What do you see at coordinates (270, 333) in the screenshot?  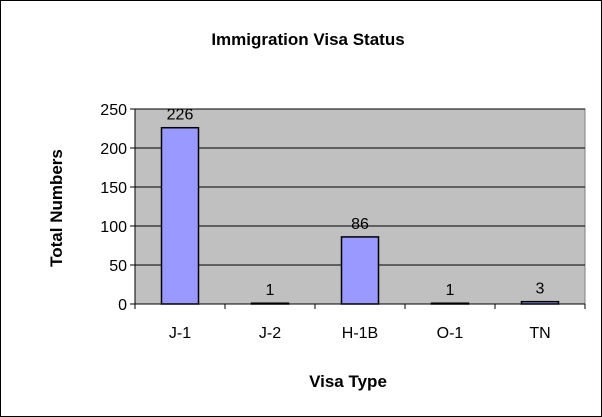 I see `x-tick-label: J-2` at bounding box center [270, 333].